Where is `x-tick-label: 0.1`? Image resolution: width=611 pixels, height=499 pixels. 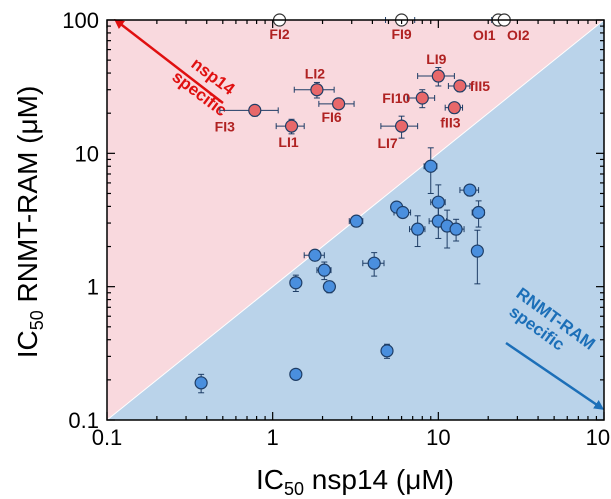
x-tick-label: 0.1 is located at coordinates (107, 437).